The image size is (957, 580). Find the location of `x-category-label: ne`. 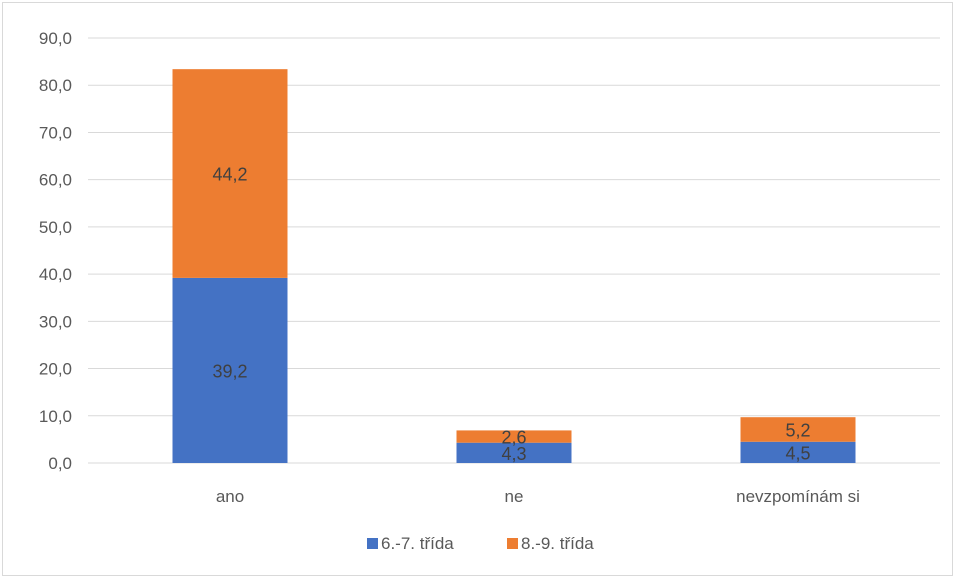

x-category-label: ne is located at coordinates (514, 496).